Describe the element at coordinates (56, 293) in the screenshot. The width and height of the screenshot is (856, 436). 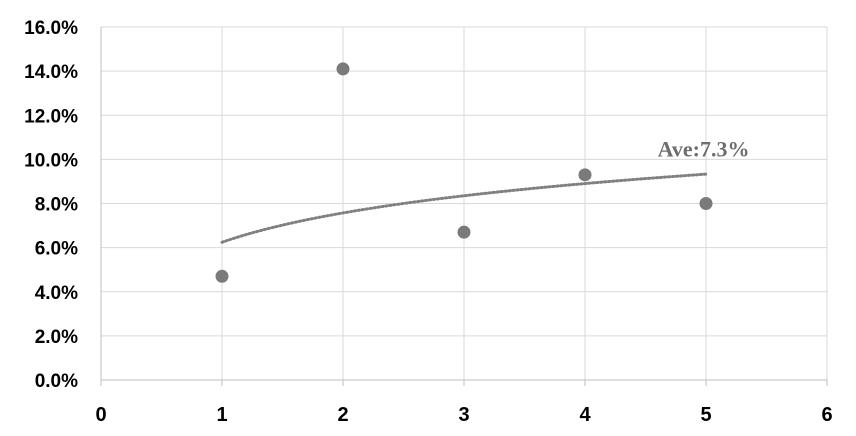
I see `y-tick-label: 4.0%` at that location.